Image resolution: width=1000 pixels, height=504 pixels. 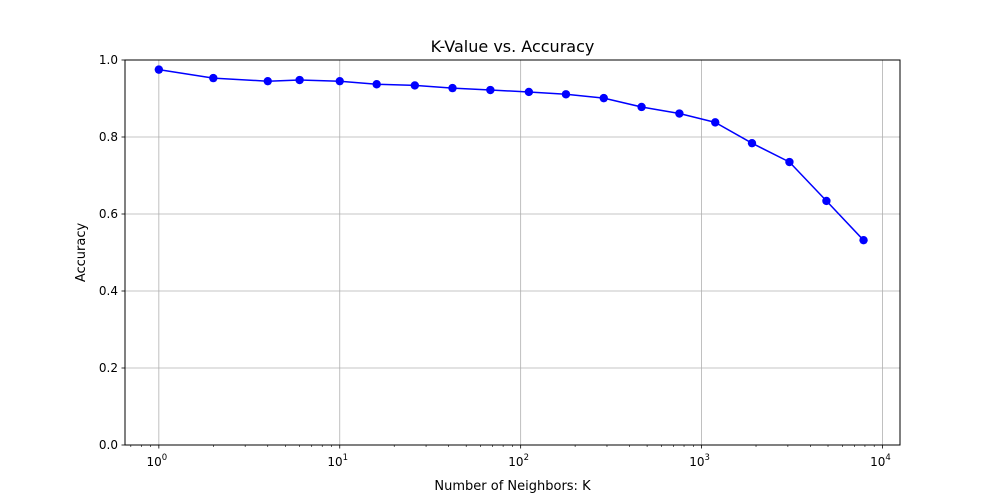 What do you see at coordinates (164, 458) in the screenshot?
I see `x-tick-label-exponent: 0` at bounding box center [164, 458].